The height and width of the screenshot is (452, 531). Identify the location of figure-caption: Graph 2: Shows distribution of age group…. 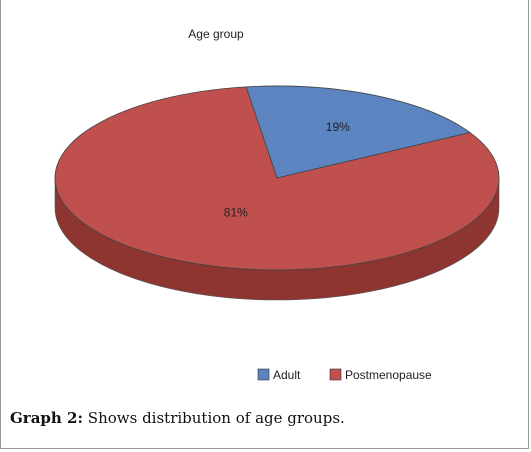
(177, 418).